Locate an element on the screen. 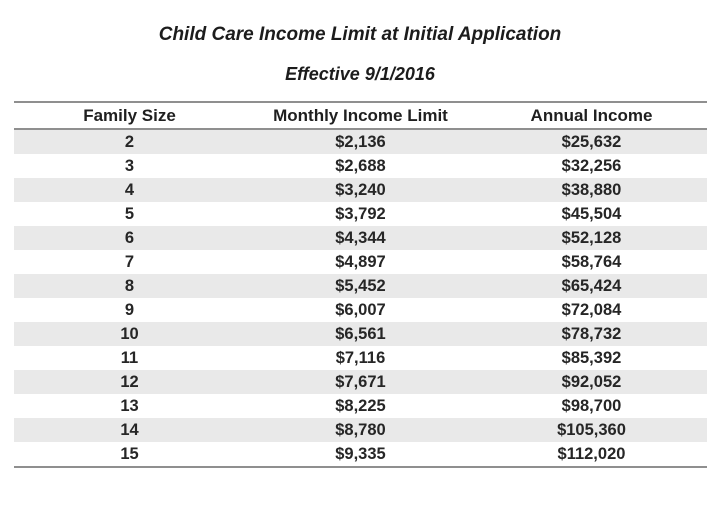 The width and height of the screenshot is (720, 509). table-cell: 6 is located at coordinates (129, 238).